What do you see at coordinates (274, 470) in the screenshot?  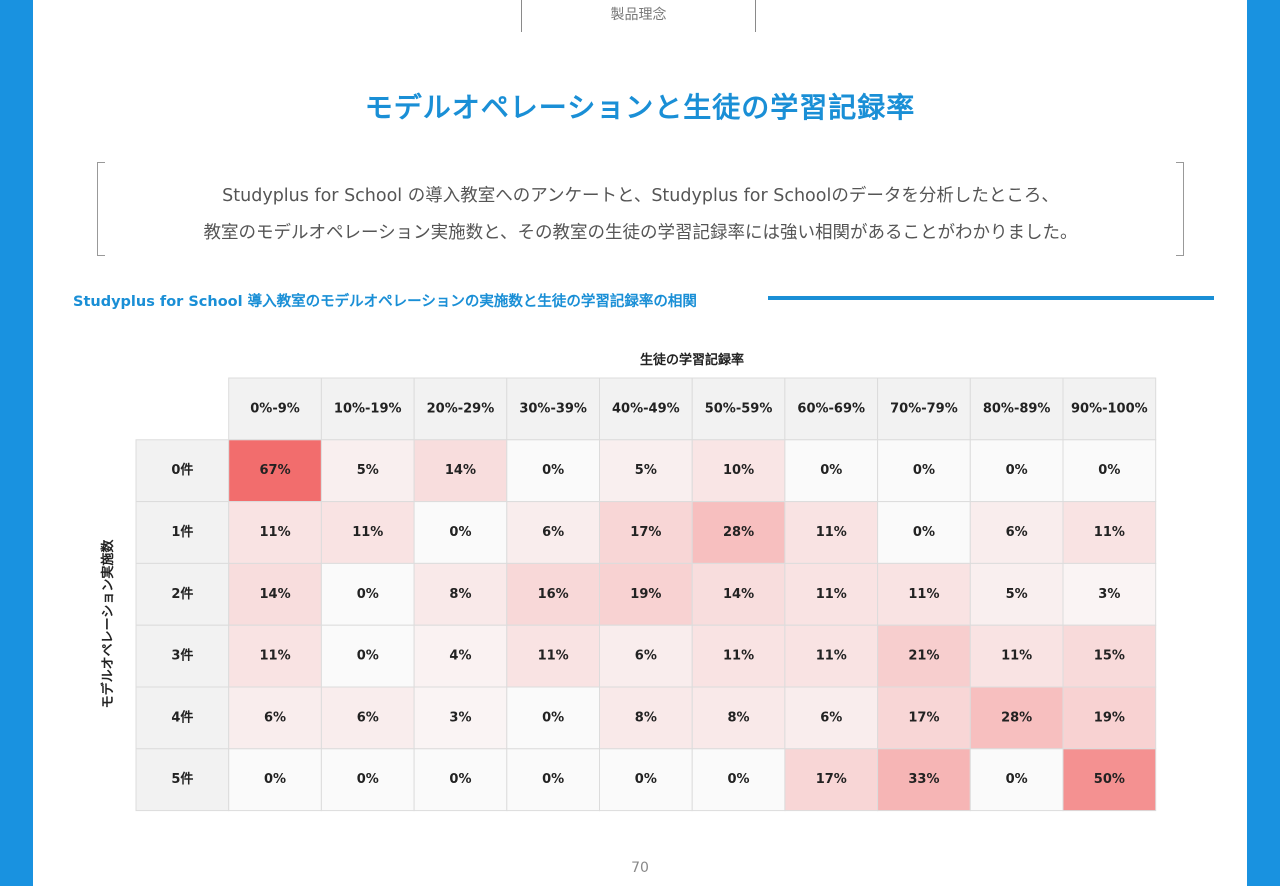 I see `heat-cell-label: 67%` at bounding box center [274, 470].